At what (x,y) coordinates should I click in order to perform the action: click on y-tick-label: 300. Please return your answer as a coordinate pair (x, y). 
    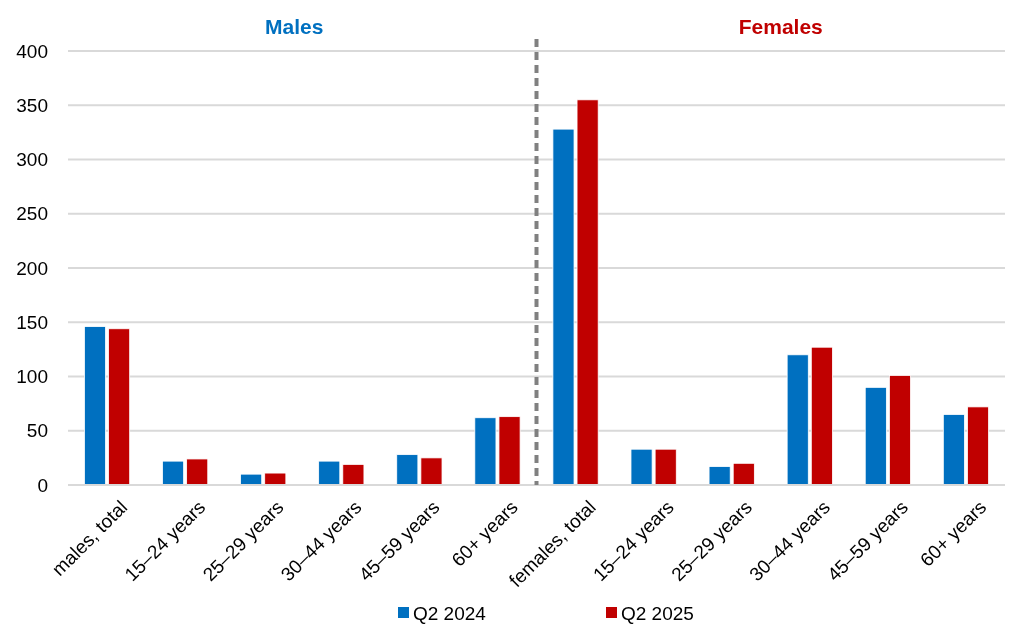
    Looking at the image, I should click on (32, 160).